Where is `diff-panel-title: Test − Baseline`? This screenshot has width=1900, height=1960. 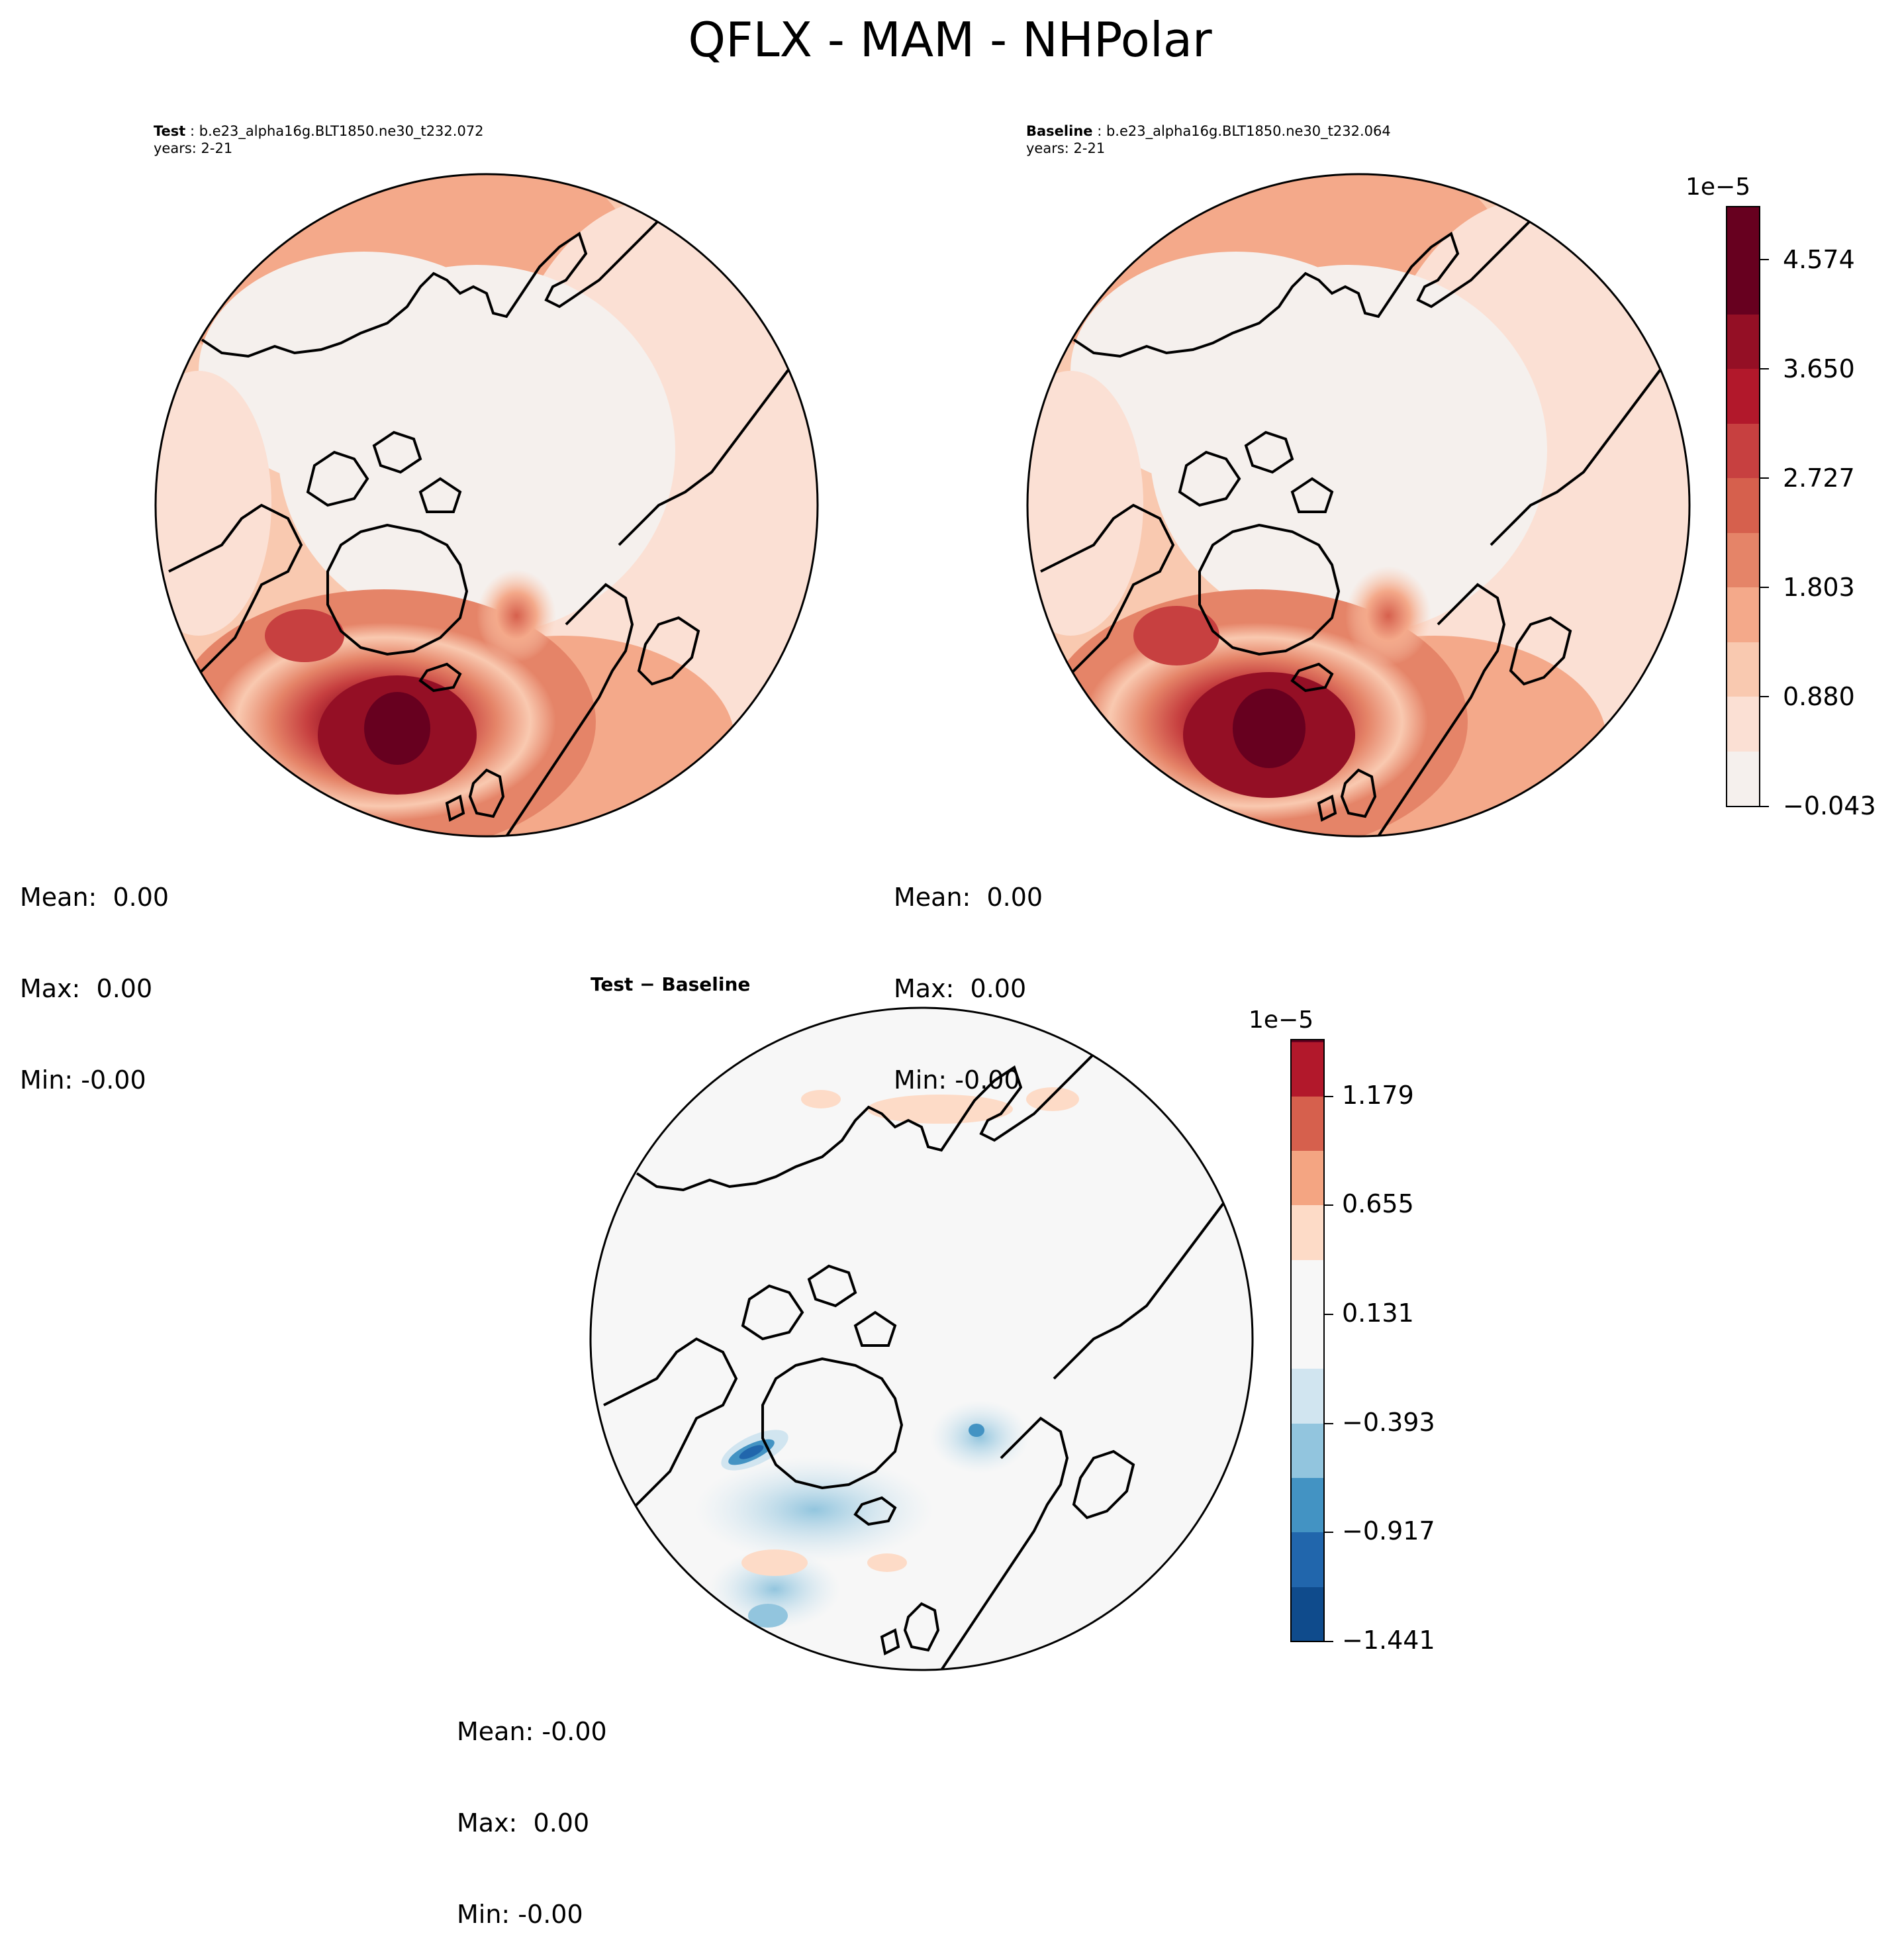 diff-panel-title: Test − Baseline is located at coordinates (671, 984).